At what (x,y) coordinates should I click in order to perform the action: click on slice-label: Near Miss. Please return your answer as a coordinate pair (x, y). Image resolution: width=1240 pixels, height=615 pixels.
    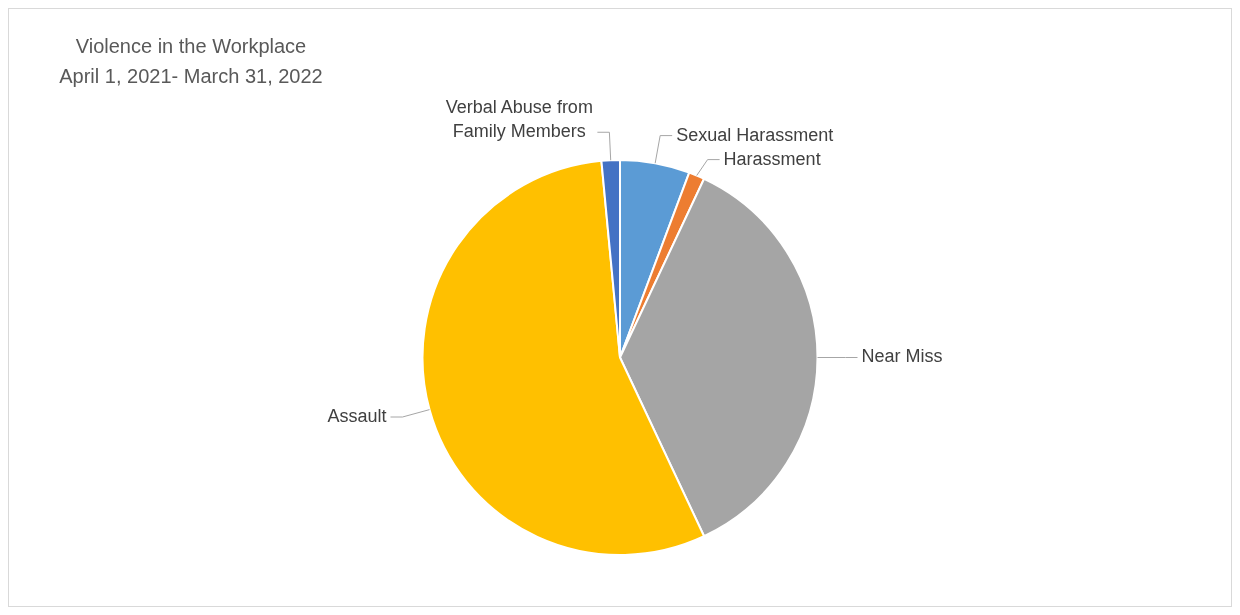
    Looking at the image, I should click on (902, 356).